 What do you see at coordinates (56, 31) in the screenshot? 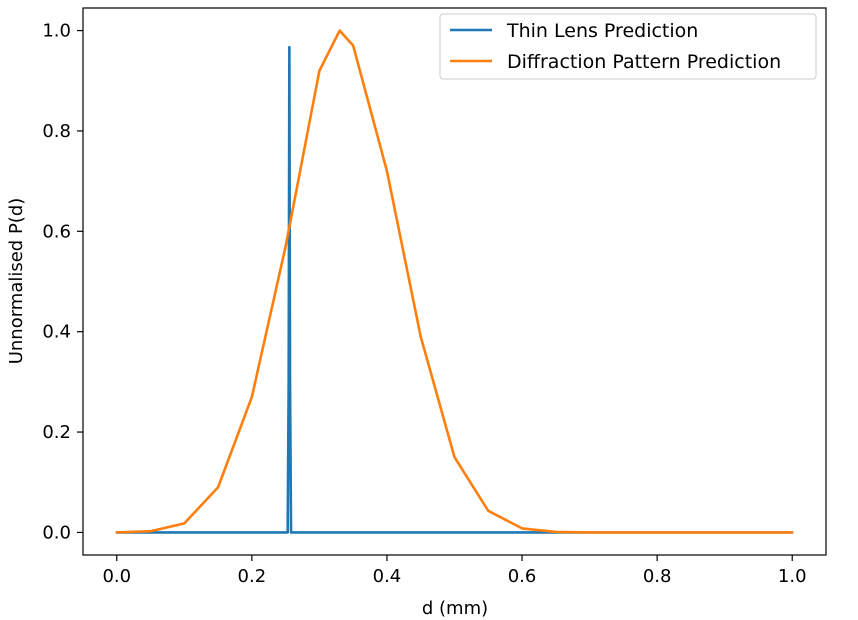
I see `y-tick-label: 1.0` at bounding box center [56, 31].